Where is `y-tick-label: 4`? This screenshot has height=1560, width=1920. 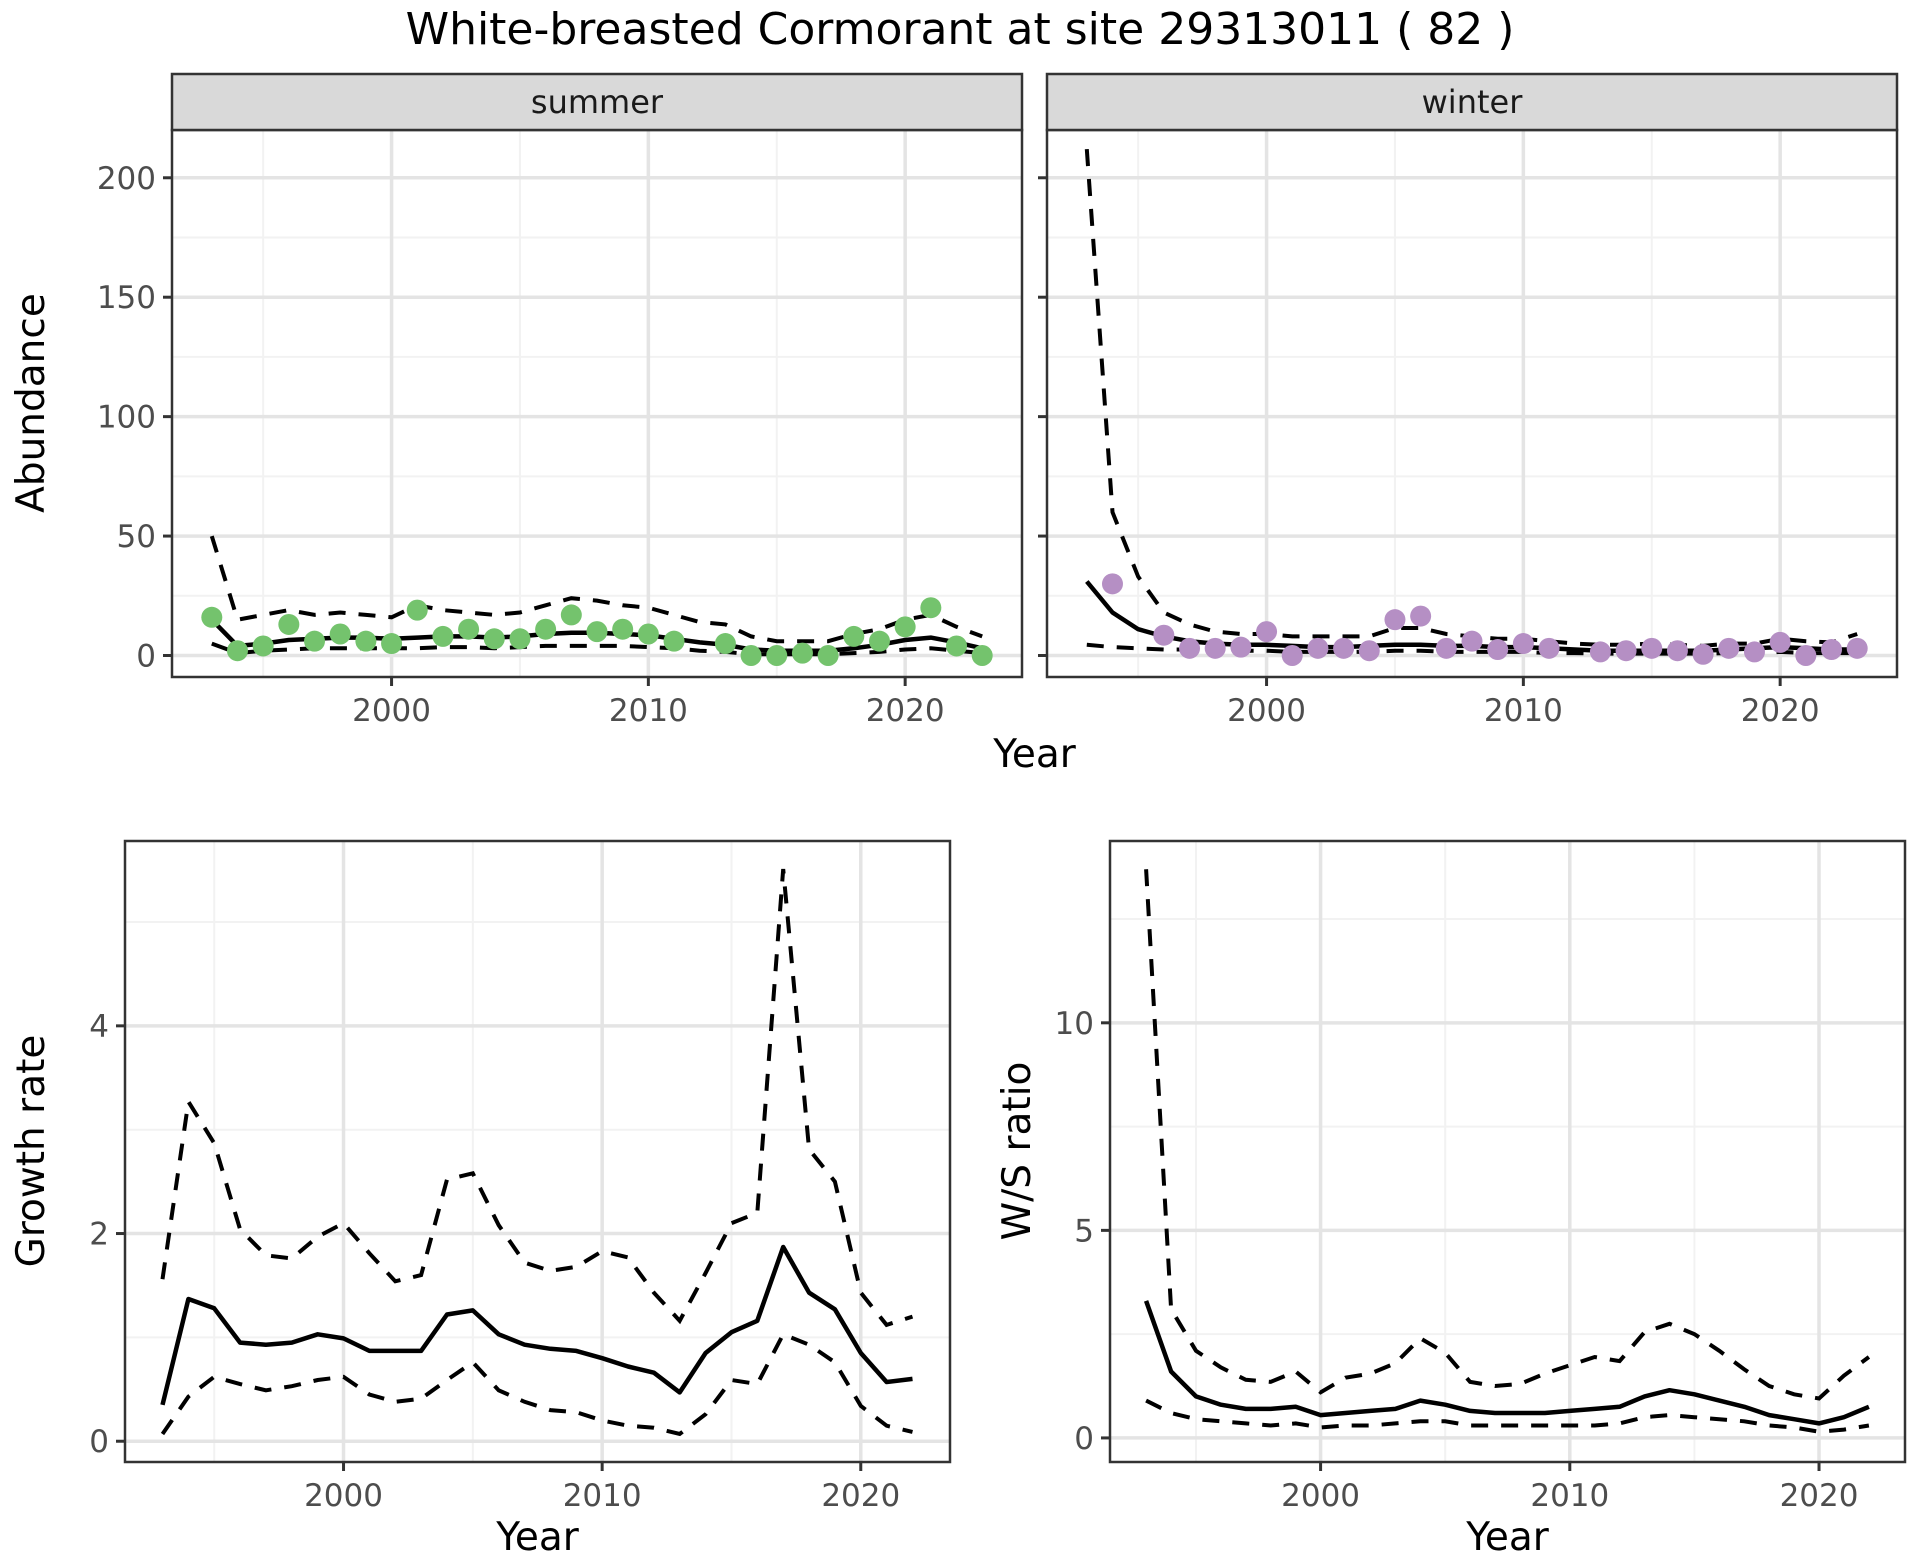
y-tick-label: 4 is located at coordinates (99, 1027).